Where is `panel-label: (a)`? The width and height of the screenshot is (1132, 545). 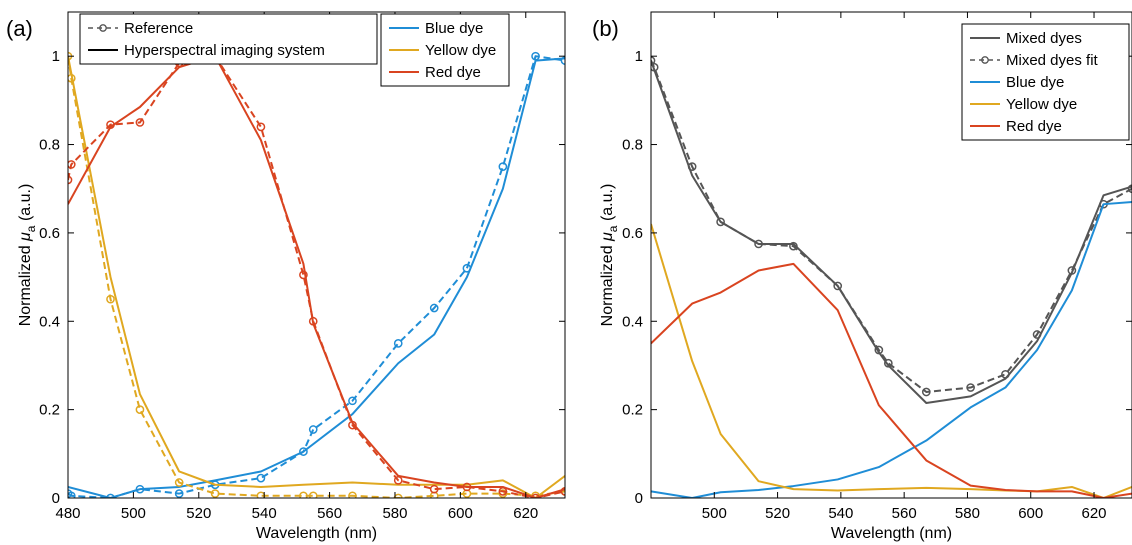
panel-label: (a) is located at coordinates (19, 28).